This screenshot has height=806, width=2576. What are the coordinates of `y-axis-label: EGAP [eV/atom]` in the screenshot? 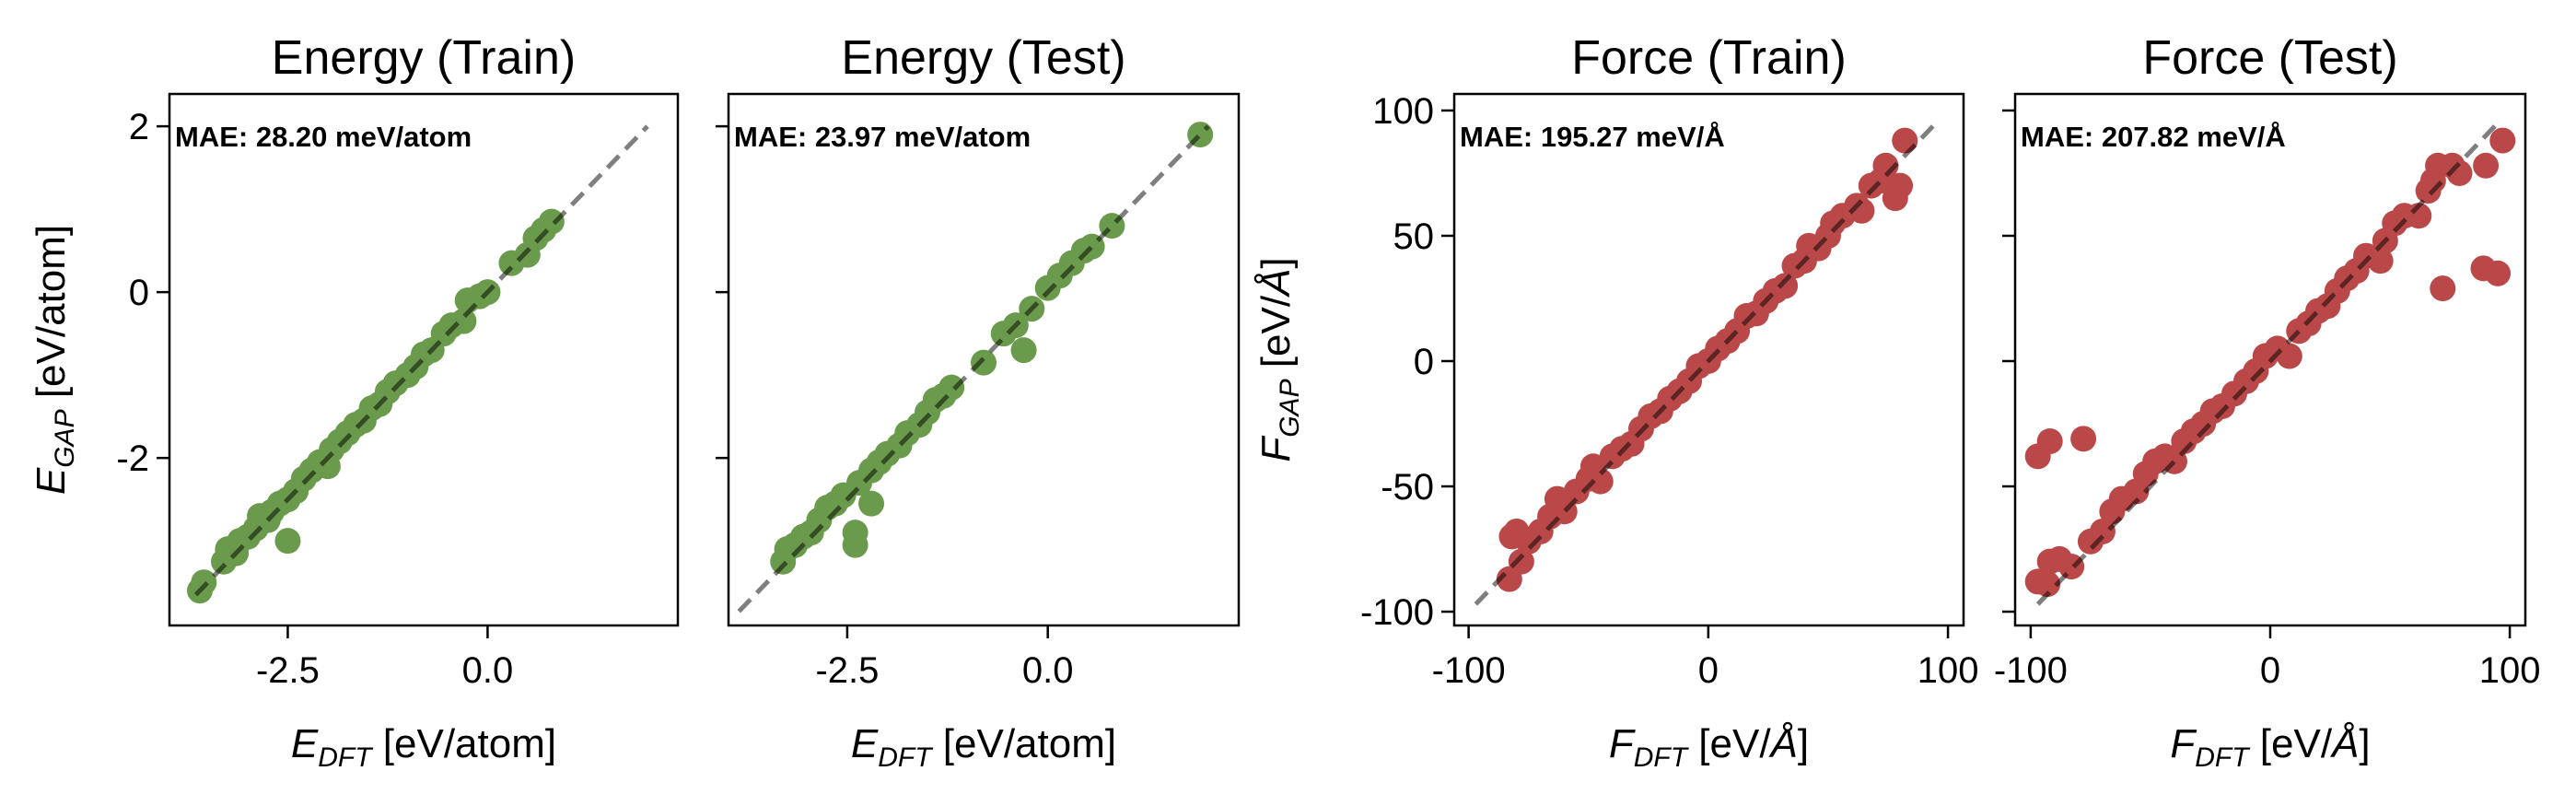 It's located at (54, 360).